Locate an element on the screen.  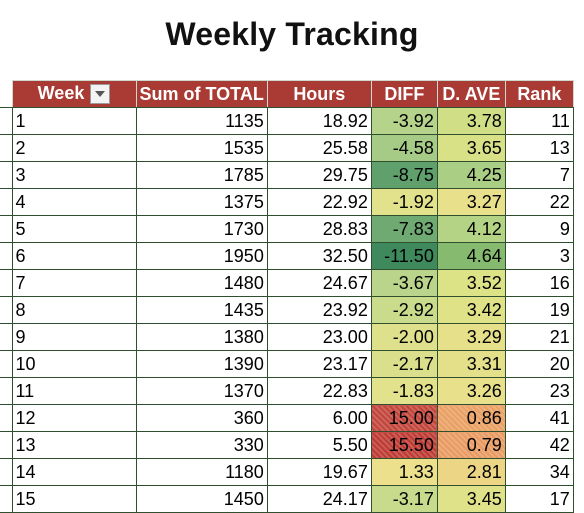
cell-d-ave: 3.26 is located at coordinates (471, 391).